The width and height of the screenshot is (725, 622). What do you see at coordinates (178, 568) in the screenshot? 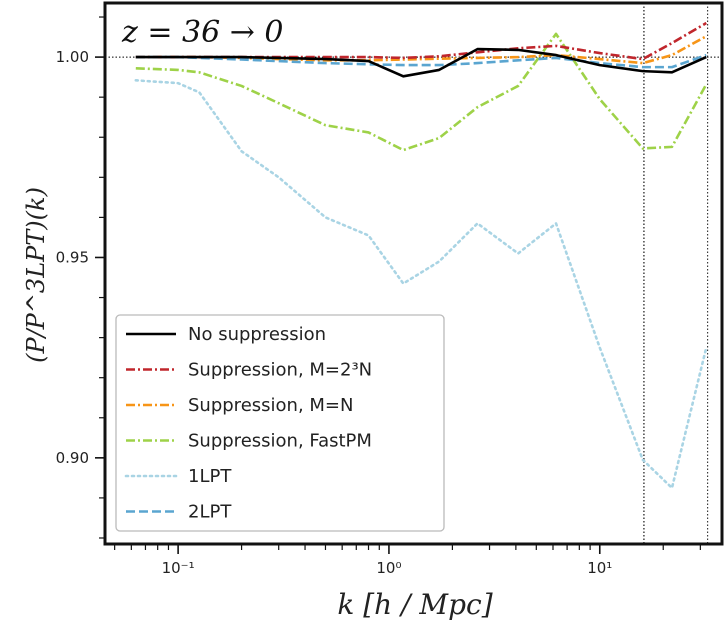
I see `x-tick-label: 10⁻¹` at bounding box center [178, 568].